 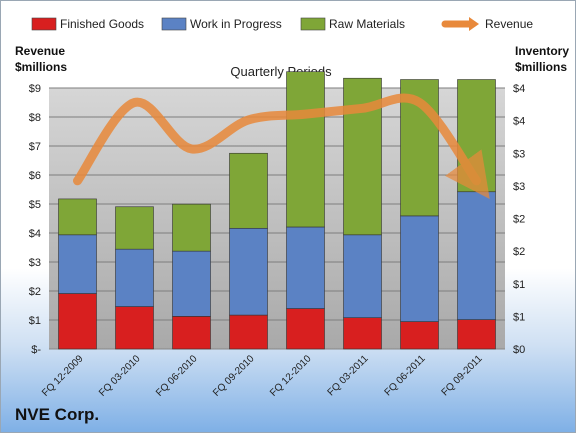 What do you see at coordinates (234, 376) in the screenshot?
I see `x-axis-tick-label: FQ 09-2010` at bounding box center [234, 376].